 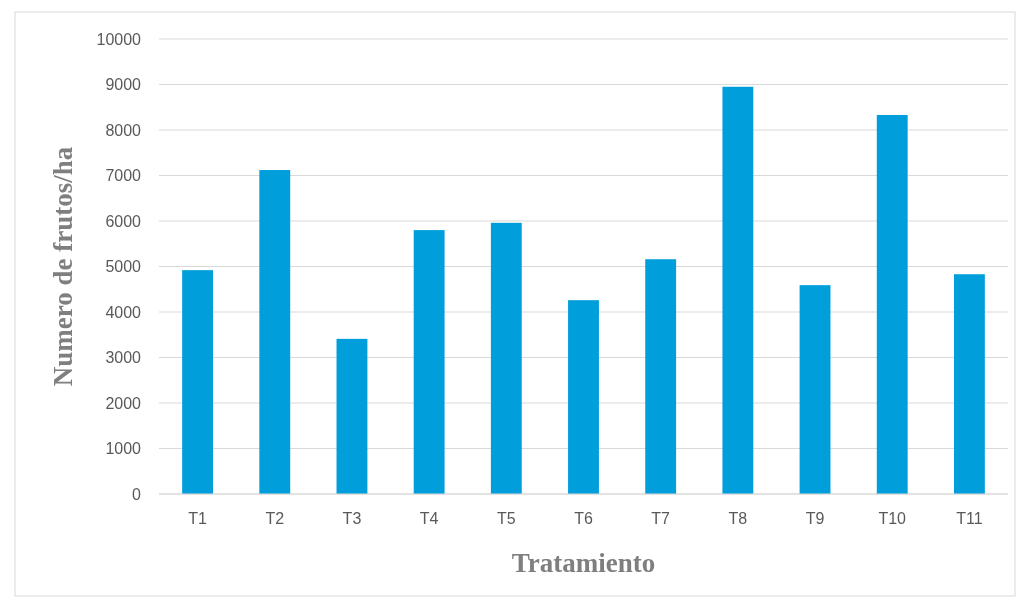 What do you see at coordinates (583, 518) in the screenshot?
I see `x-tick-label: T6` at bounding box center [583, 518].